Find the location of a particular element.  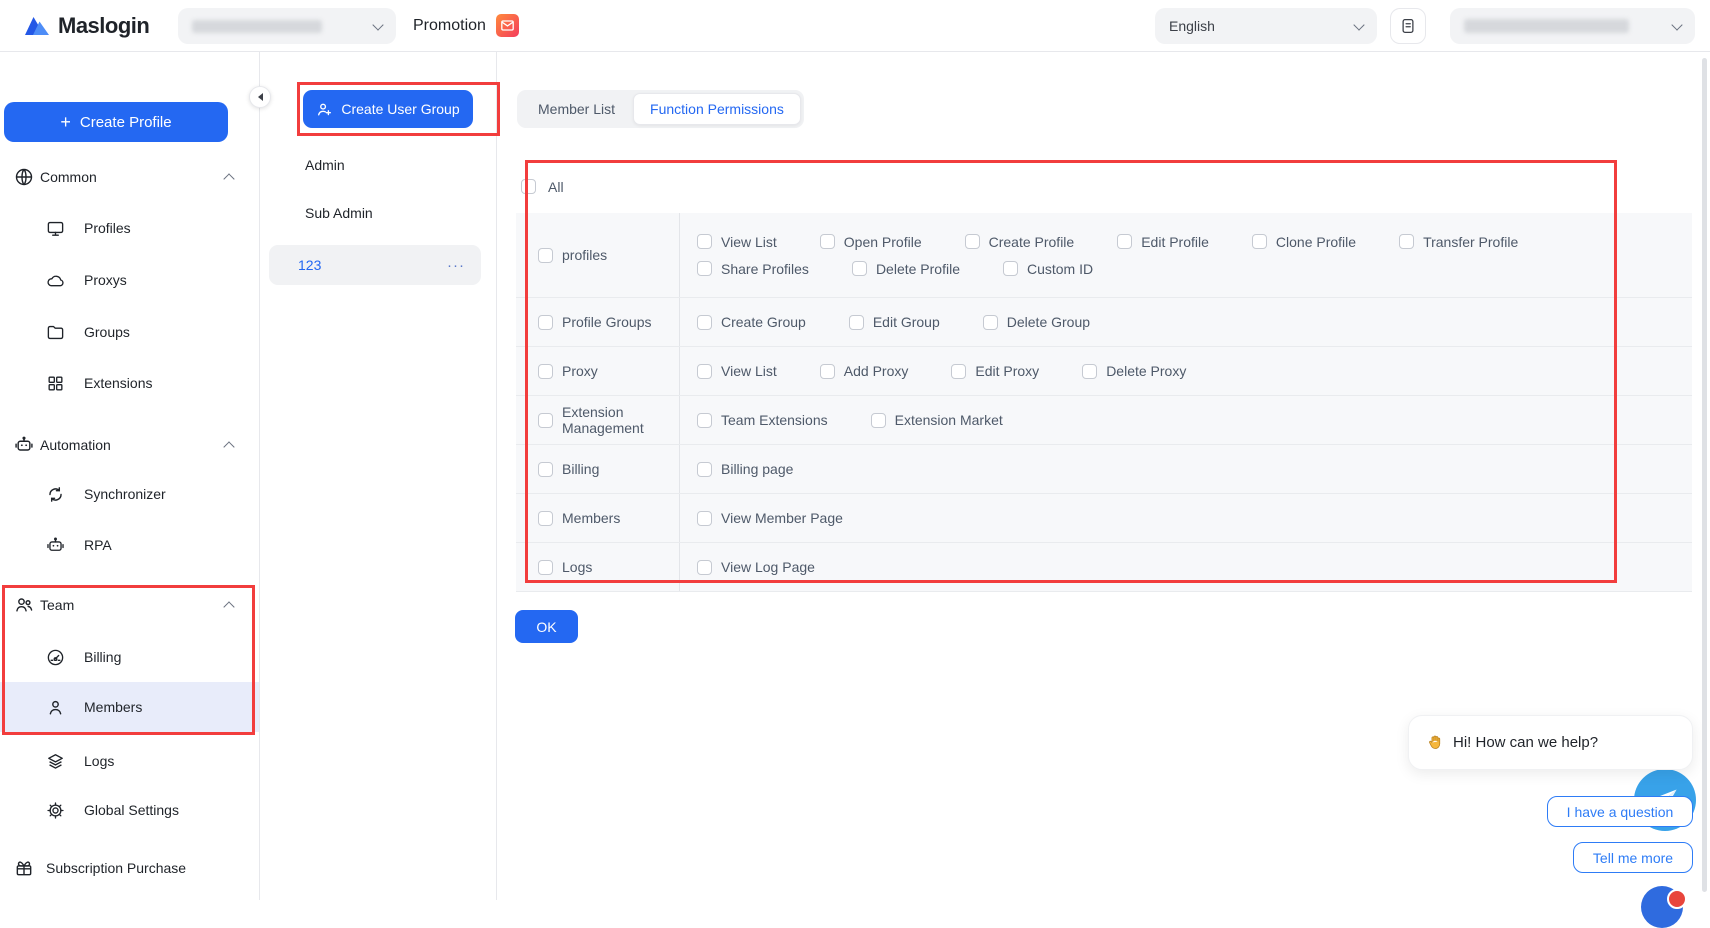

permission-item: Delete Profile is located at coordinates (905, 269).